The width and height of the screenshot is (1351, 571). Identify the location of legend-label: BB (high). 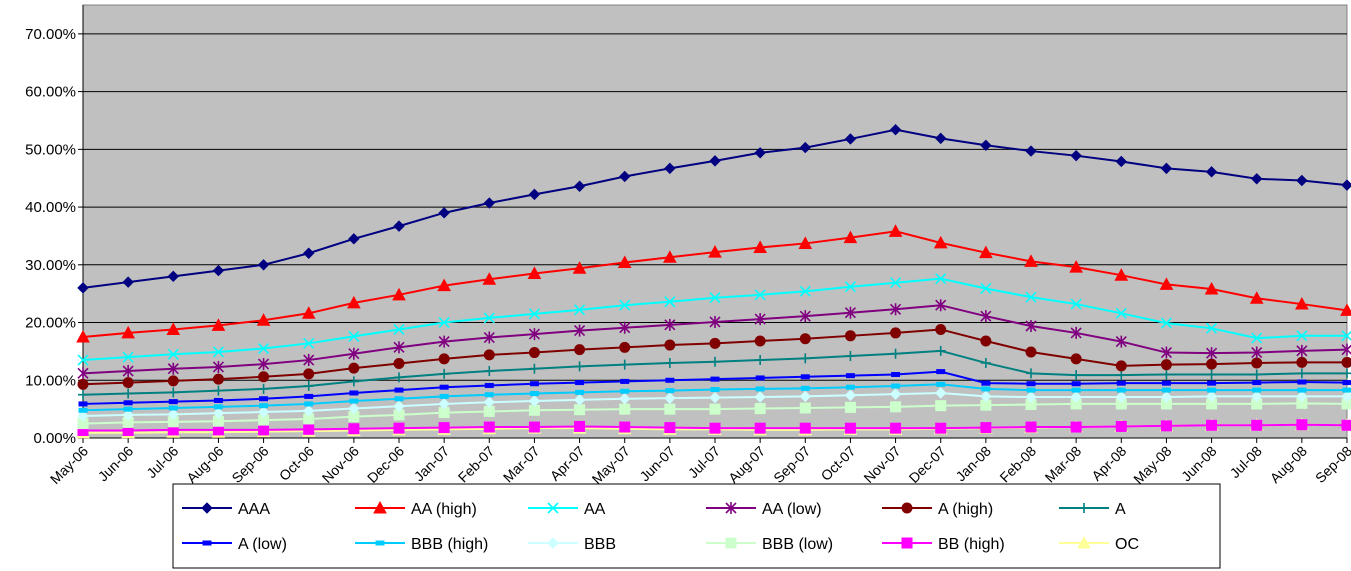
(971, 544).